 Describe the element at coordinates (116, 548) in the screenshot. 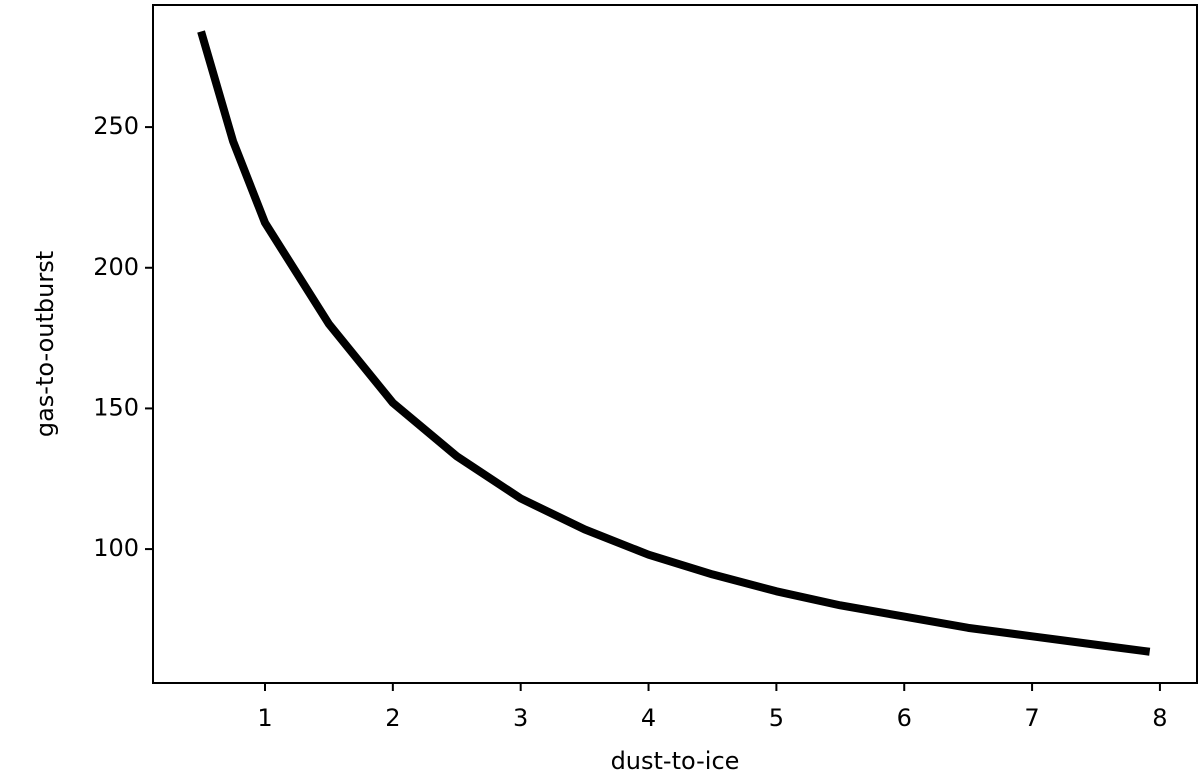

I see `y-tick-label: 100` at that location.